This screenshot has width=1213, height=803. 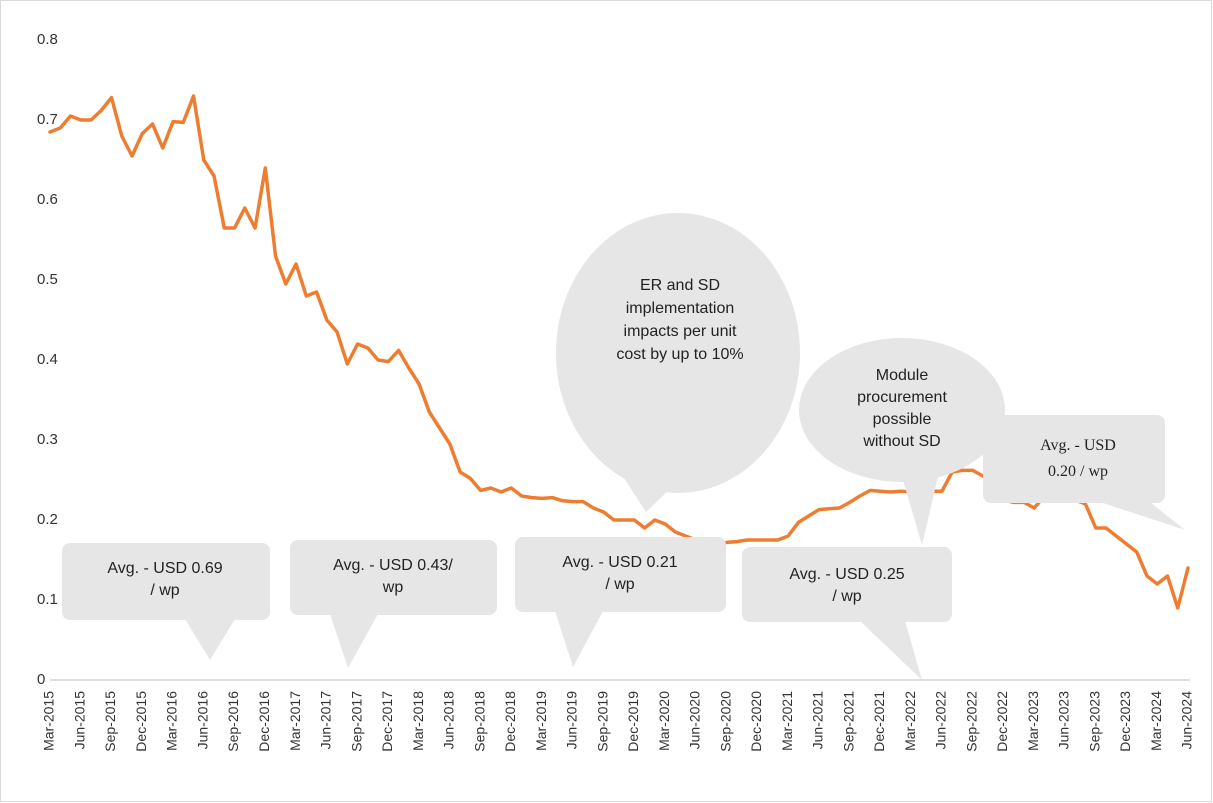 I want to click on x-tick-label: Dec-2015, so click(x=141, y=721).